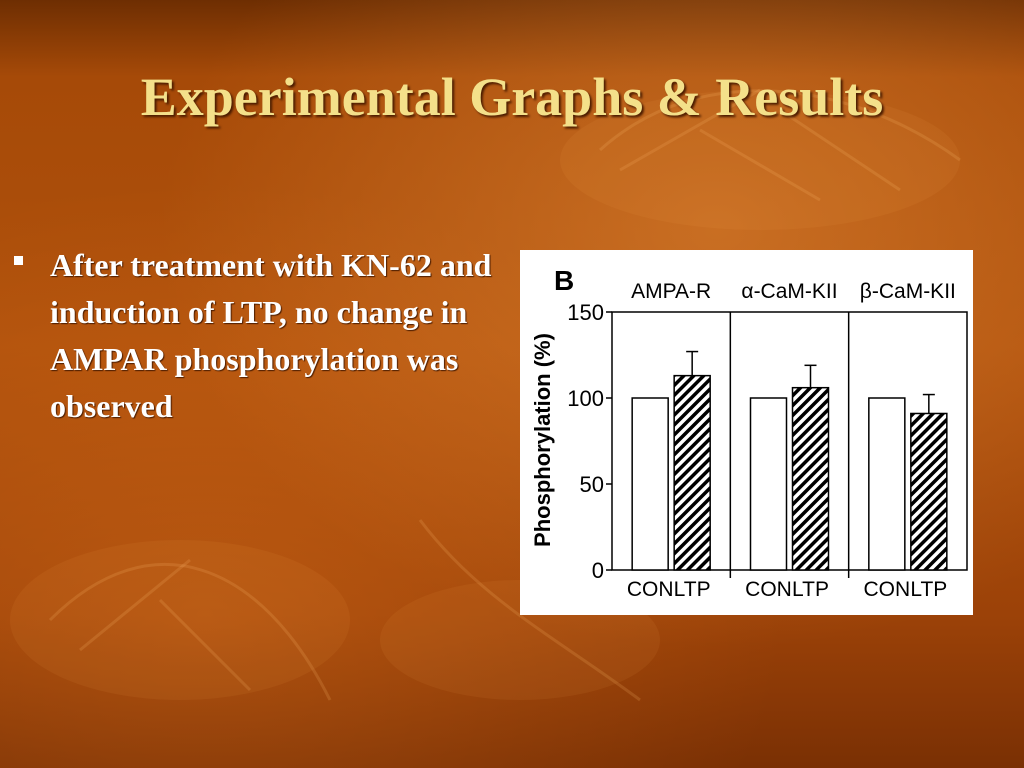 Image resolution: width=1024 pixels, height=768 pixels. What do you see at coordinates (585, 398) in the screenshot?
I see `y-tick-label: 100` at bounding box center [585, 398].